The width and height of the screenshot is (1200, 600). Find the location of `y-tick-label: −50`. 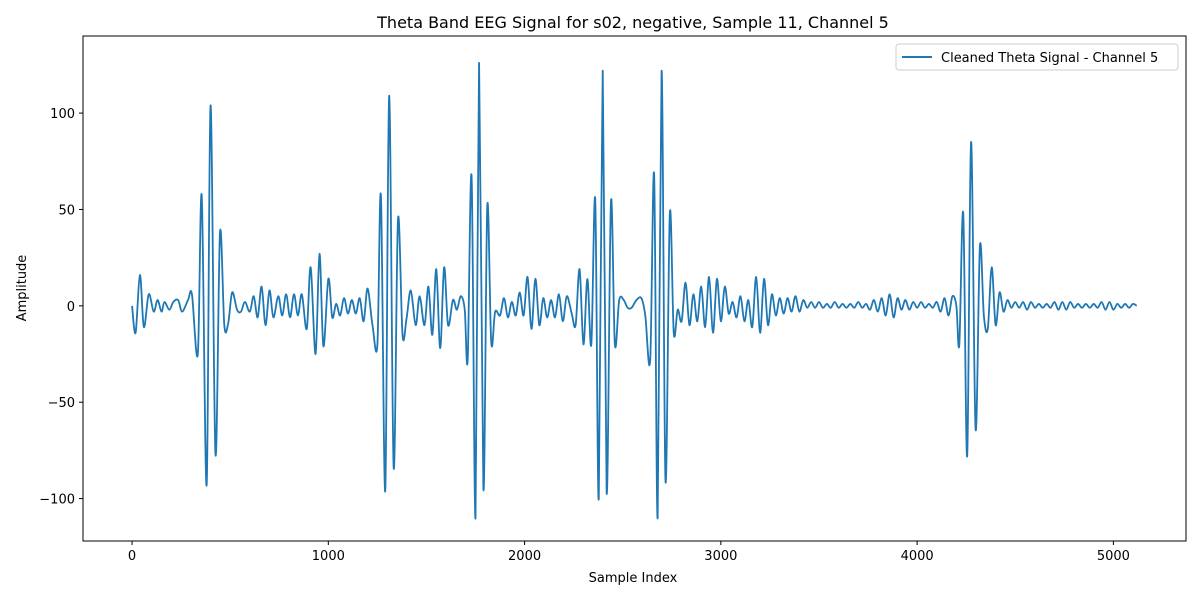

y-tick-label: −50 is located at coordinates (61, 403).